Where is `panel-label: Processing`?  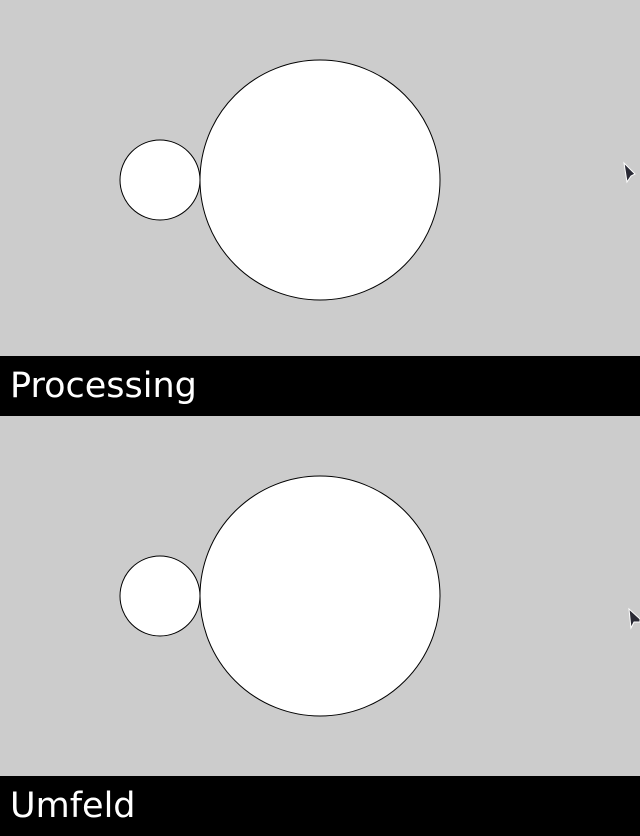
panel-label: Processing is located at coordinates (320, 386).